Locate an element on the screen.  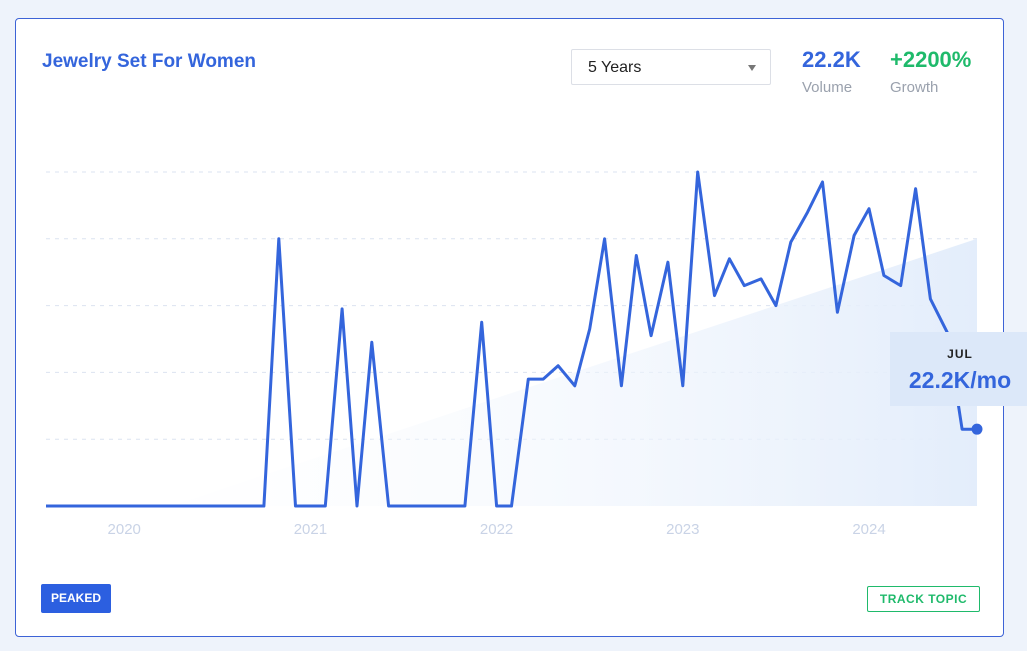
x-tick-label: 2023 is located at coordinates (682, 529).